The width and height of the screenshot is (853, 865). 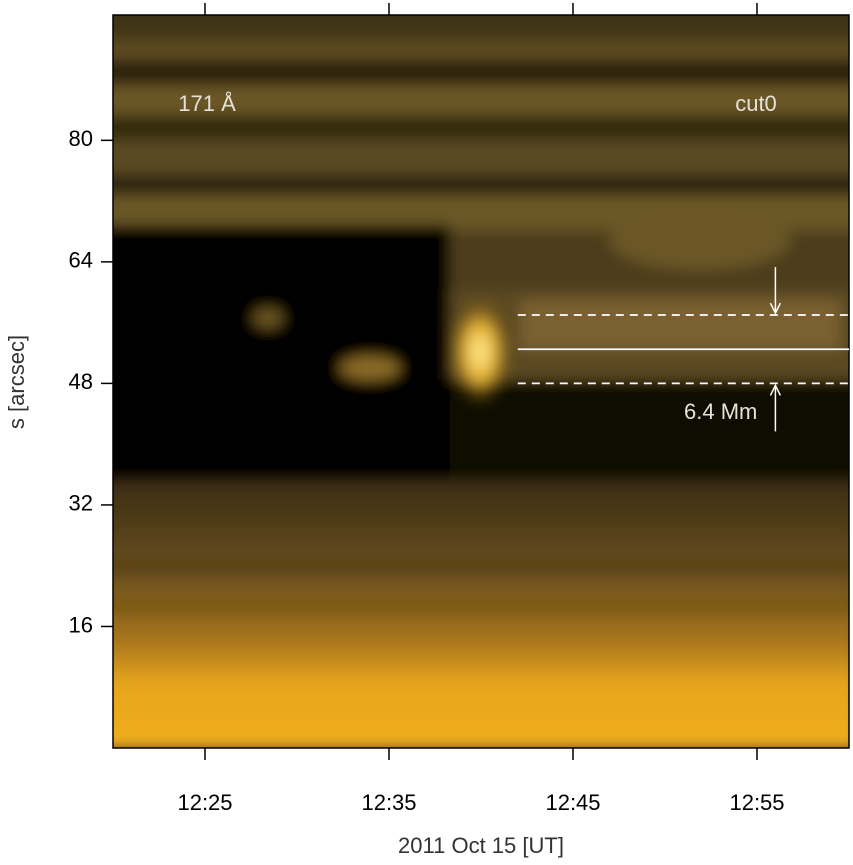 I want to click on wavelength-label: 171 Å, so click(x=207, y=103).